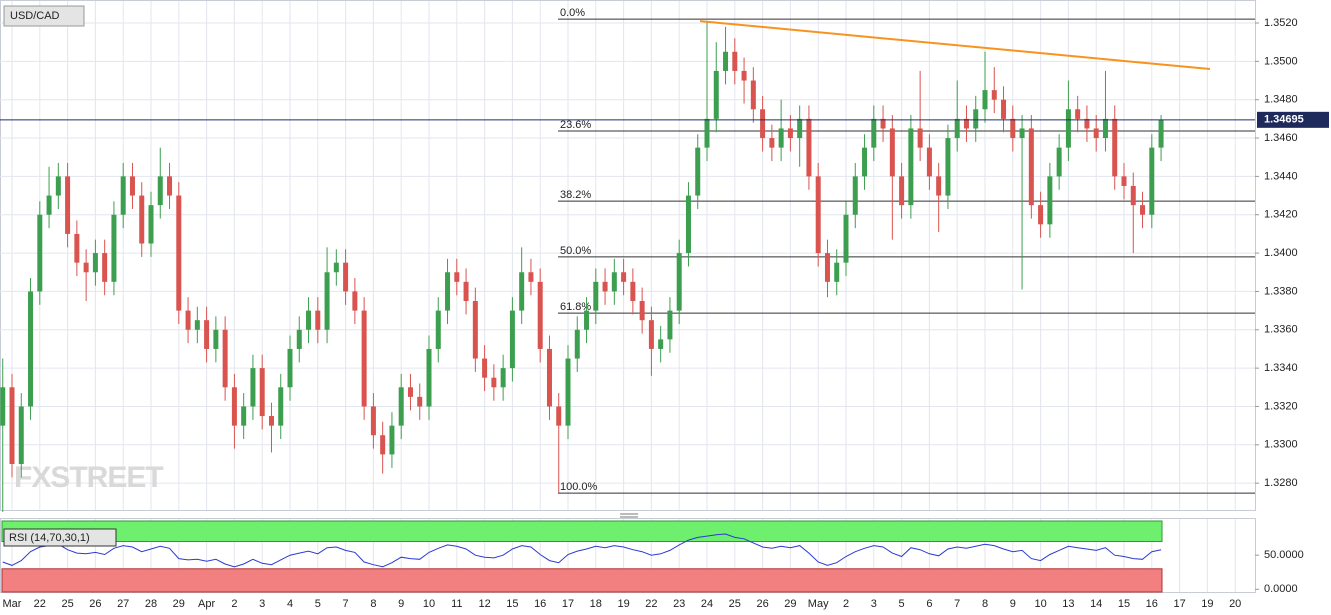  What do you see at coordinates (151, 604) in the screenshot?
I see `x-tick-label: 28` at bounding box center [151, 604].